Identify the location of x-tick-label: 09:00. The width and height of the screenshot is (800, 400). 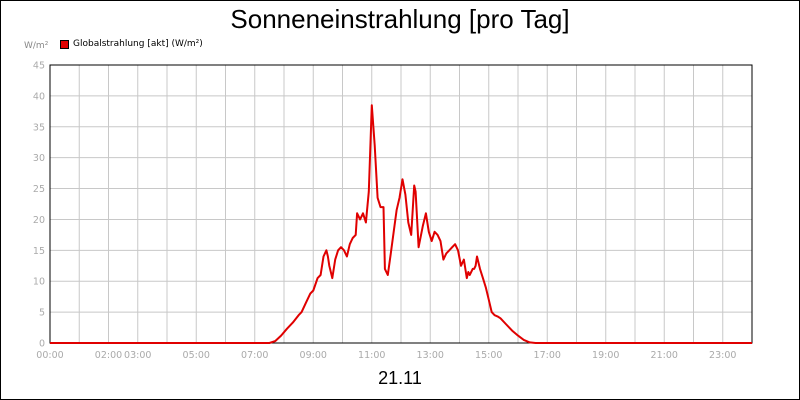
(313, 355).